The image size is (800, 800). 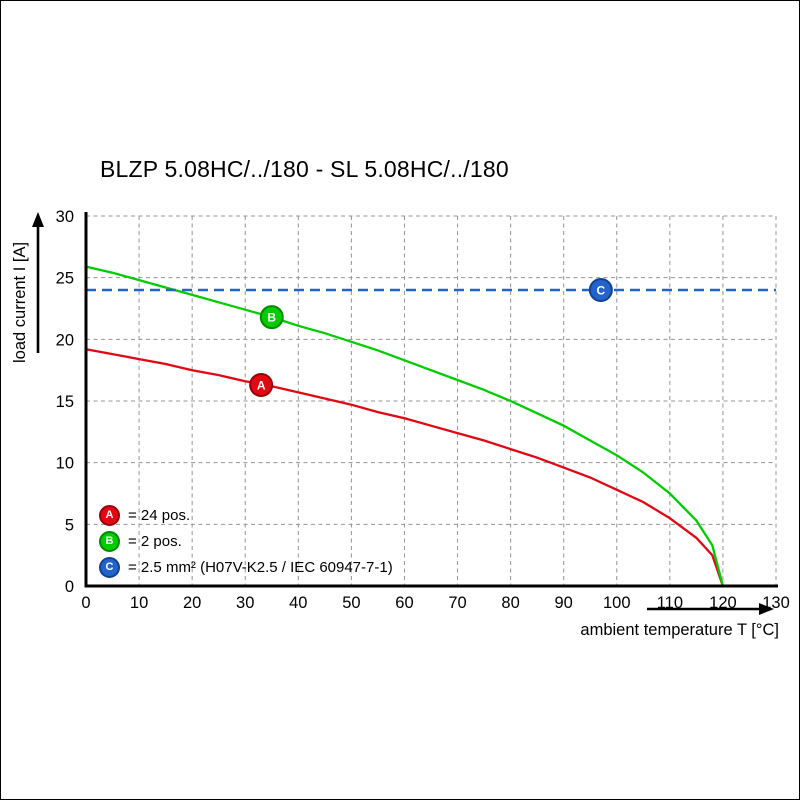 I want to click on legend-marker-c-icon: C, so click(x=109, y=567).